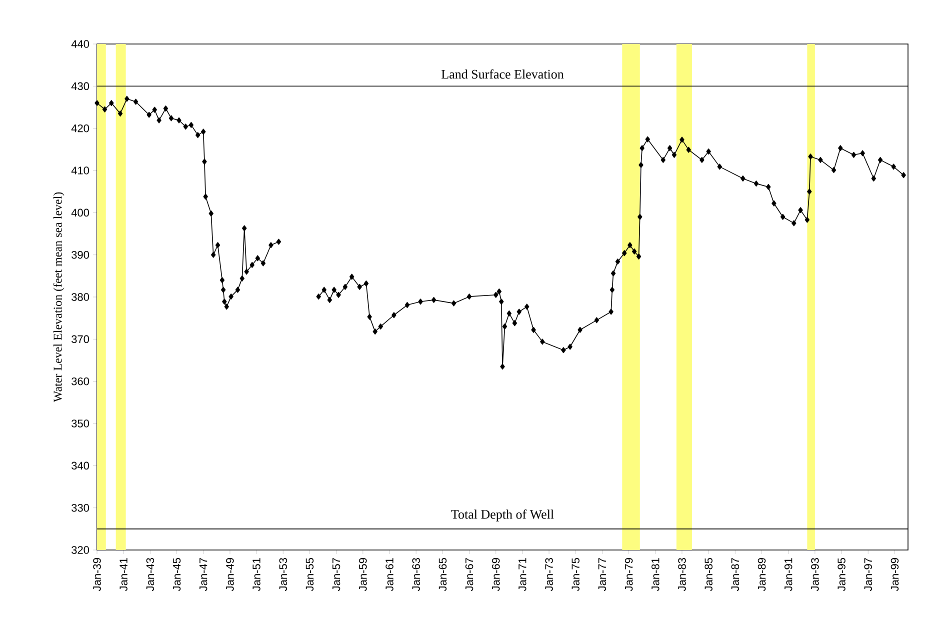  What do you see at coordinates (176, 574) in the screenshot?
I see `x-tick-label: Jan-45` at bounding box center [176, 574].